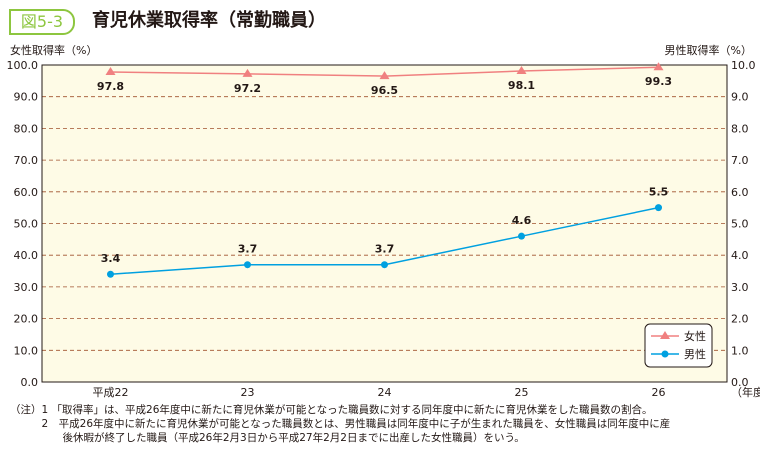 The width and height of the screenshot is (760, 455). What do you see at coordinates (26, 255) in the screenshot?
I see `left-tick-label: 40.0` at bounding box center [26, 255].